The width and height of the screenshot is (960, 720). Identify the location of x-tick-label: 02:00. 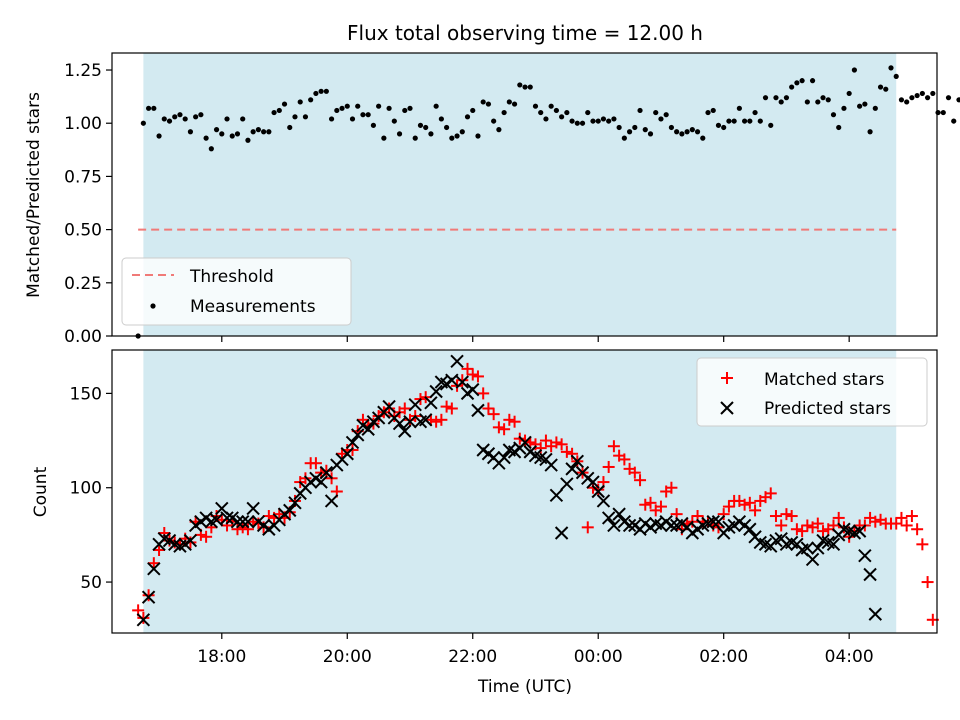
(723, 657).